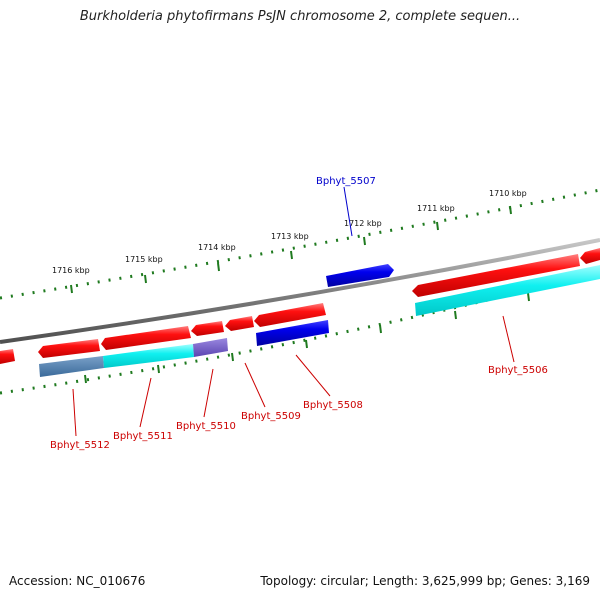  What do you see at coordinates (143, 436) in the screenshot?
I see `gene-label-bphyt-5511: Bphyt_5511` at bounding box center [143, 436].